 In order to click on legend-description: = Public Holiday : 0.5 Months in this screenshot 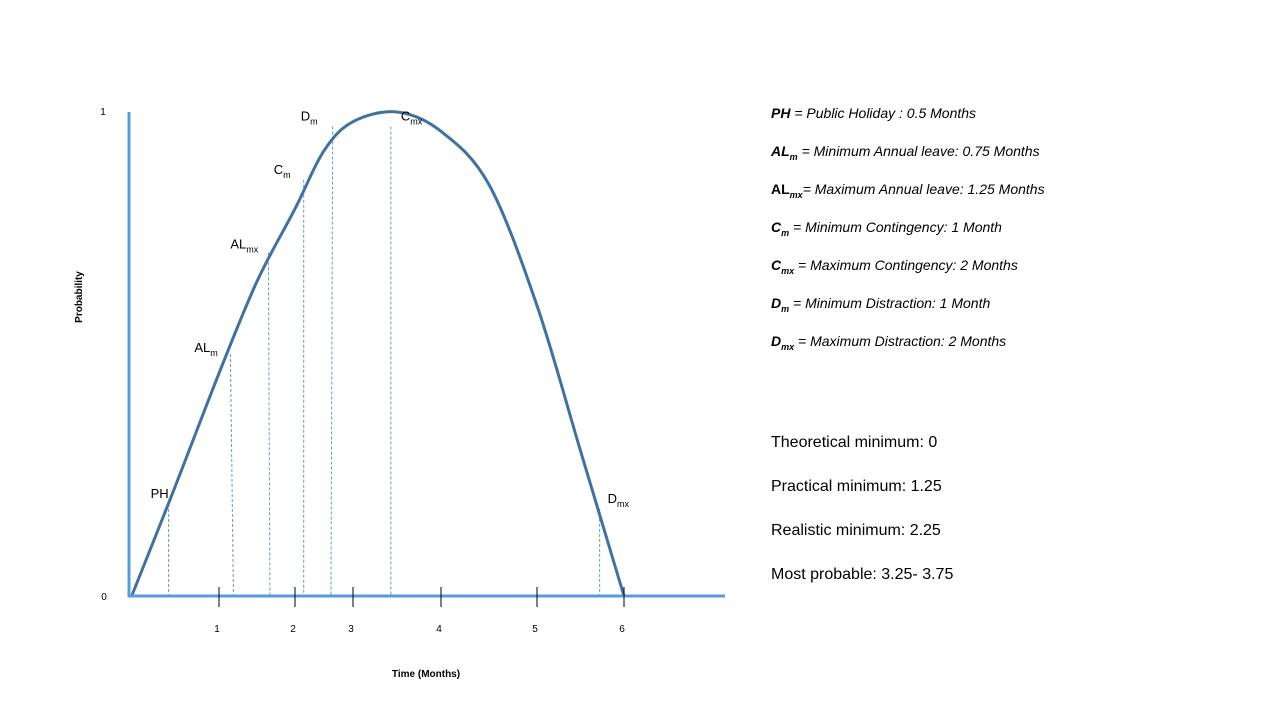, I will do `click(883, 113)`.